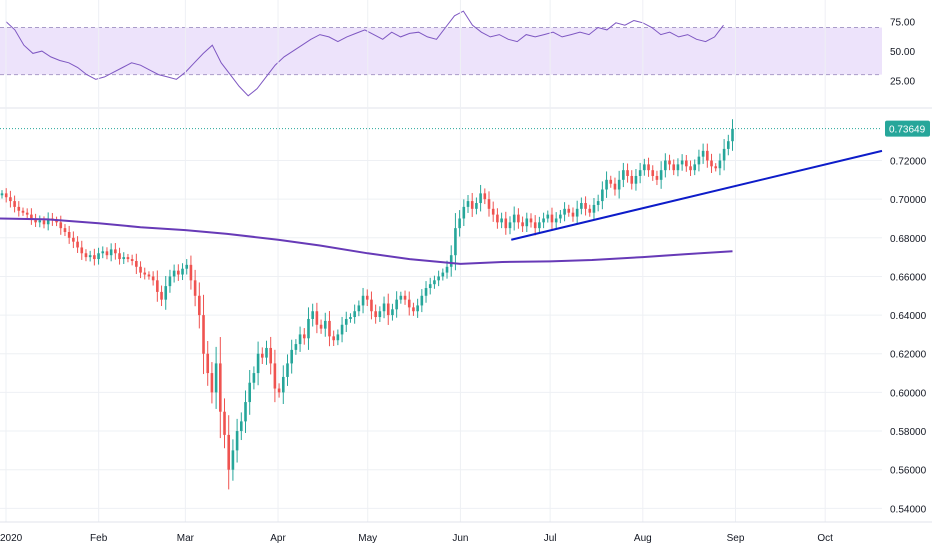 The width and height of the screenshot is (932, 550). I want to click on trendline, so click(697, 195).